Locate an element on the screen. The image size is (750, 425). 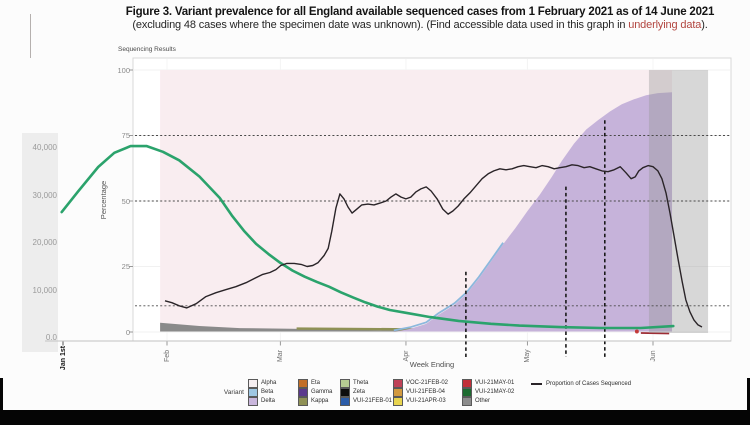
legend-label-vui-21may-01: VUI-21MAY-01 is located at coordinates (495, 383).